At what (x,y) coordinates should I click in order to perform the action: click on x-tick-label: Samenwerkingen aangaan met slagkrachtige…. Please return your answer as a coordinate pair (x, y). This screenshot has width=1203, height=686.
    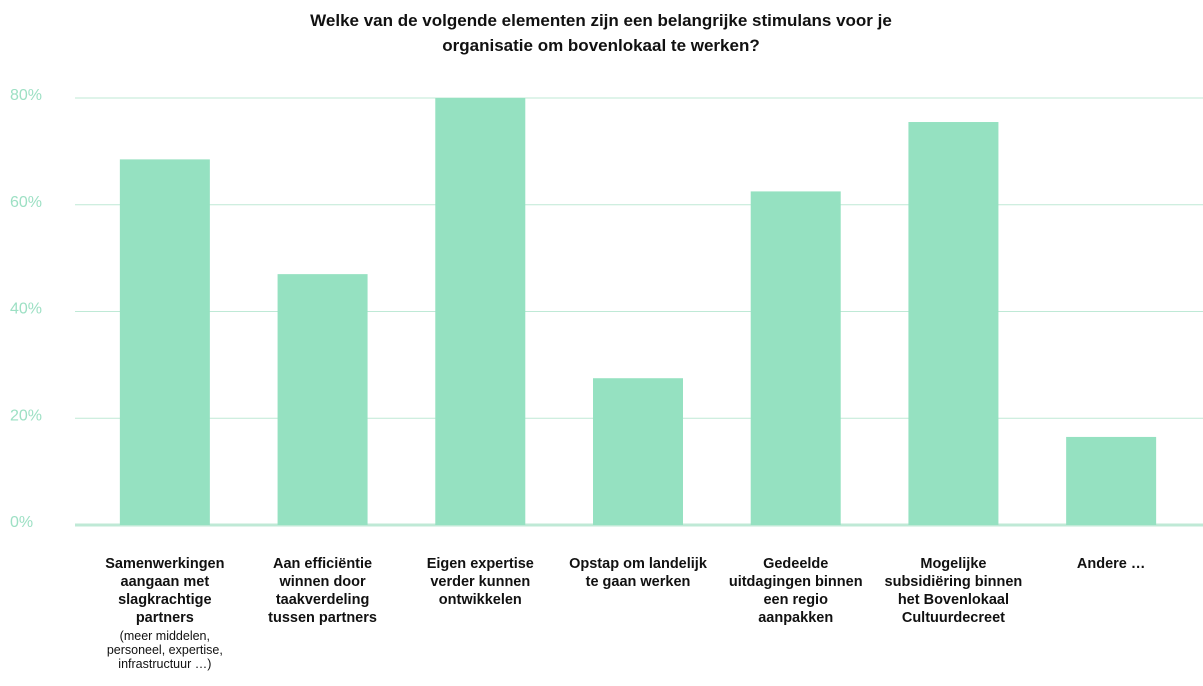
    Looking at the image, I should click on (165, 613).